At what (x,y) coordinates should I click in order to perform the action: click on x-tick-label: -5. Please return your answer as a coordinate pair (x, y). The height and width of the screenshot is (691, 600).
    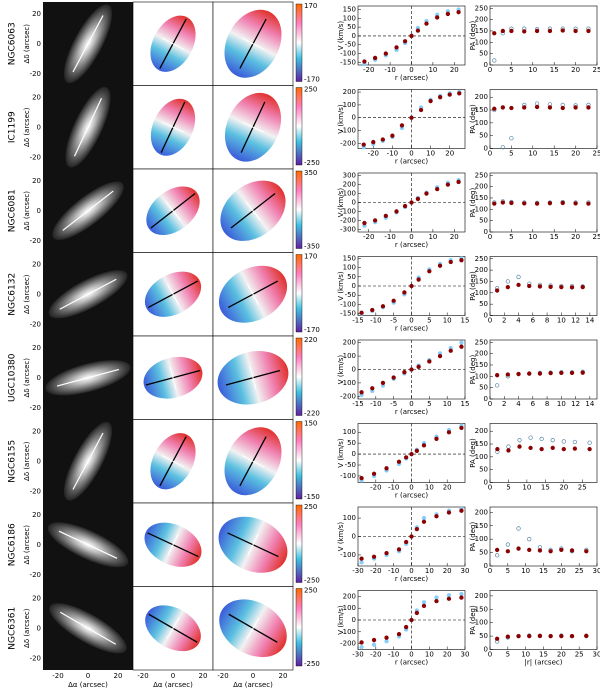
    Looking at the image, I should click on (393, 321).